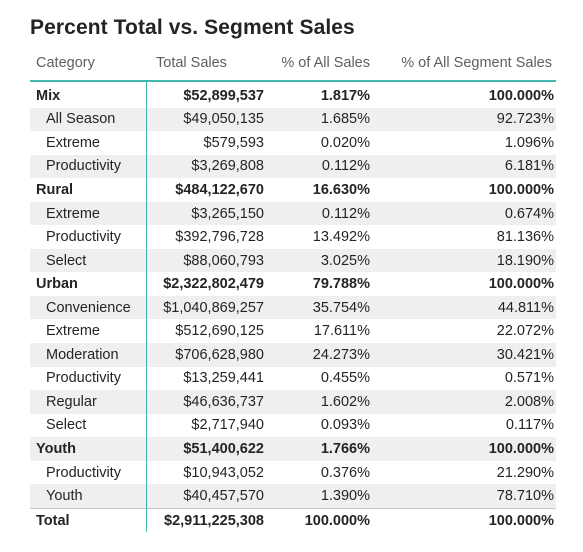 The image size is (583, 552). What do you see at coordinates (321, 355) in the screenshot?
I see `pct-all-sales-cell: 24.273%` at bounding box center [321, 355].